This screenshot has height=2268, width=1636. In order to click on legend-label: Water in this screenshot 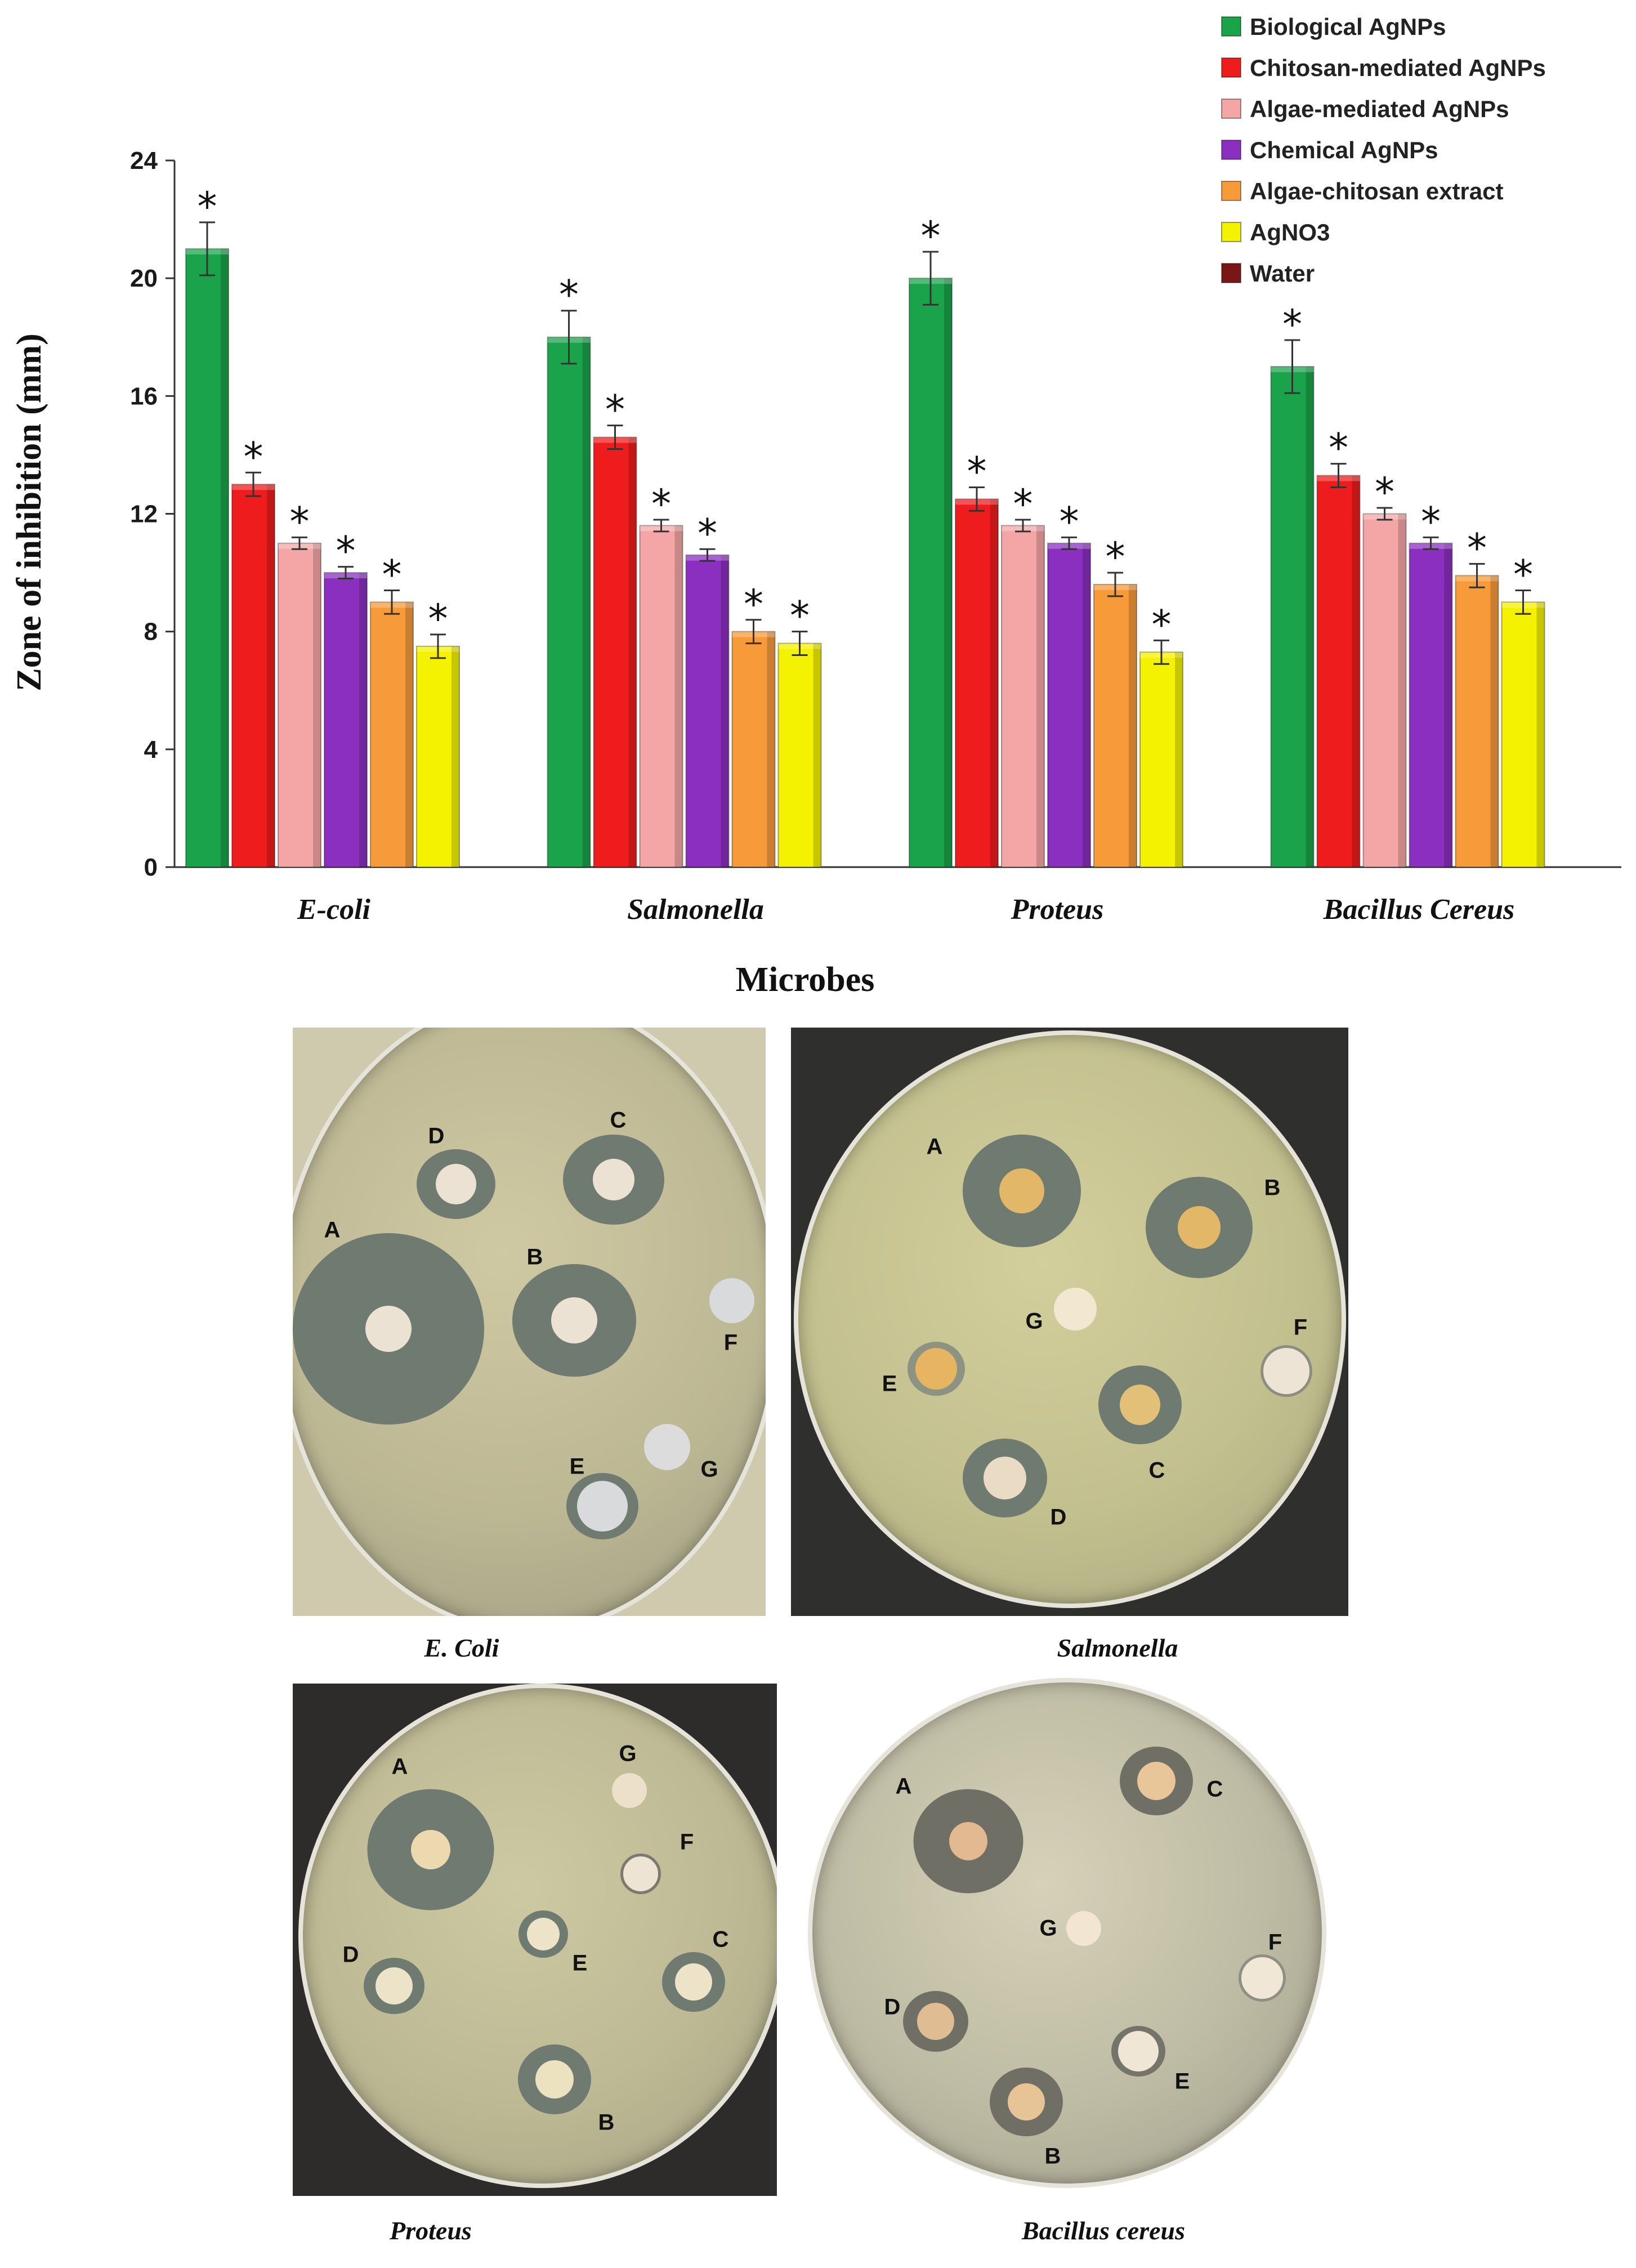, I will do `click(1282, 273)`.